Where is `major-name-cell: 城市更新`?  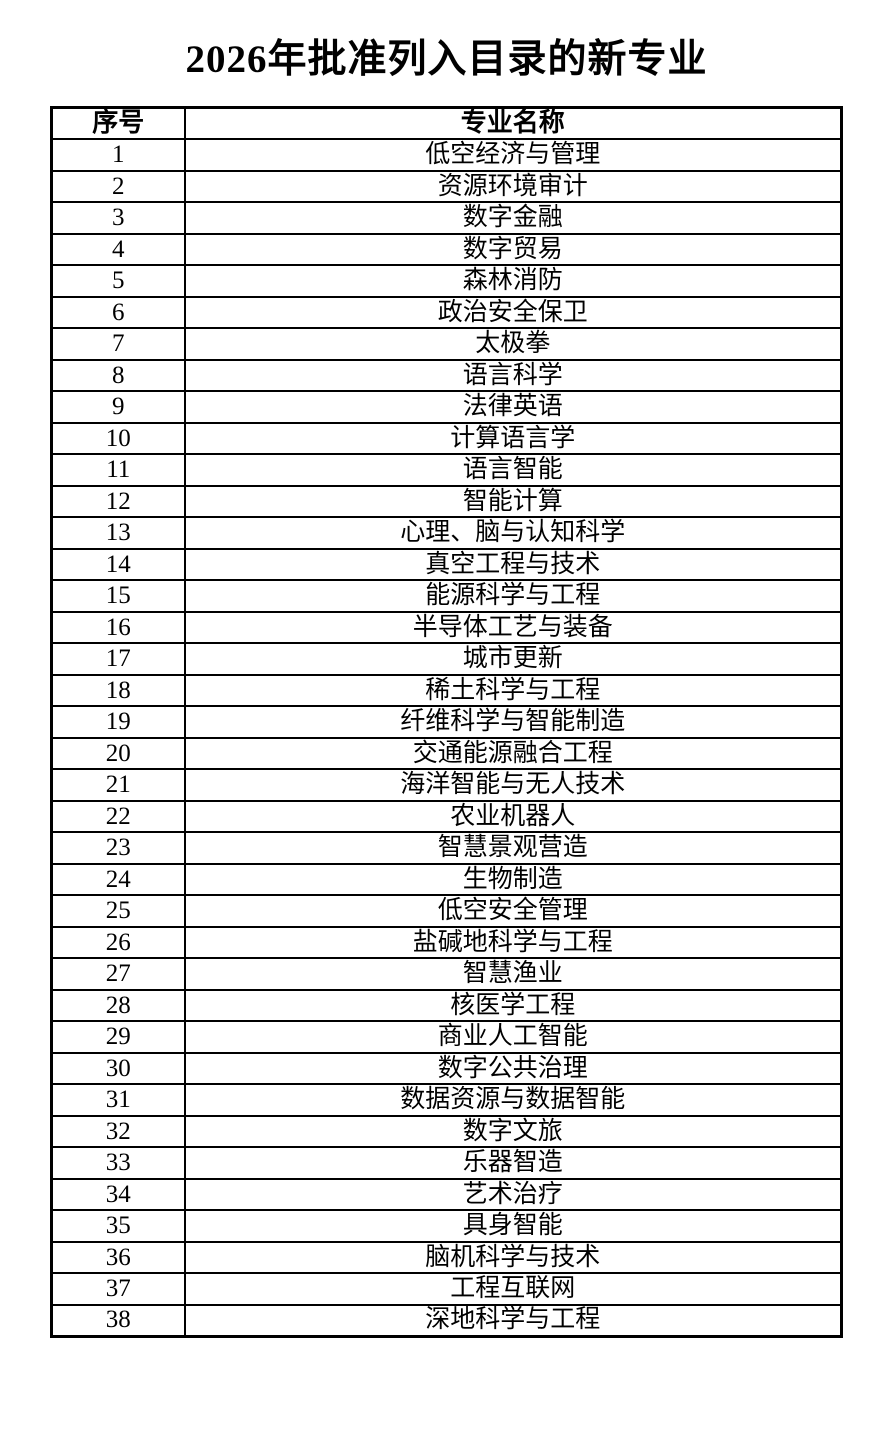
major-name-cell: 城市更新 is located at coordinates (513, 659).